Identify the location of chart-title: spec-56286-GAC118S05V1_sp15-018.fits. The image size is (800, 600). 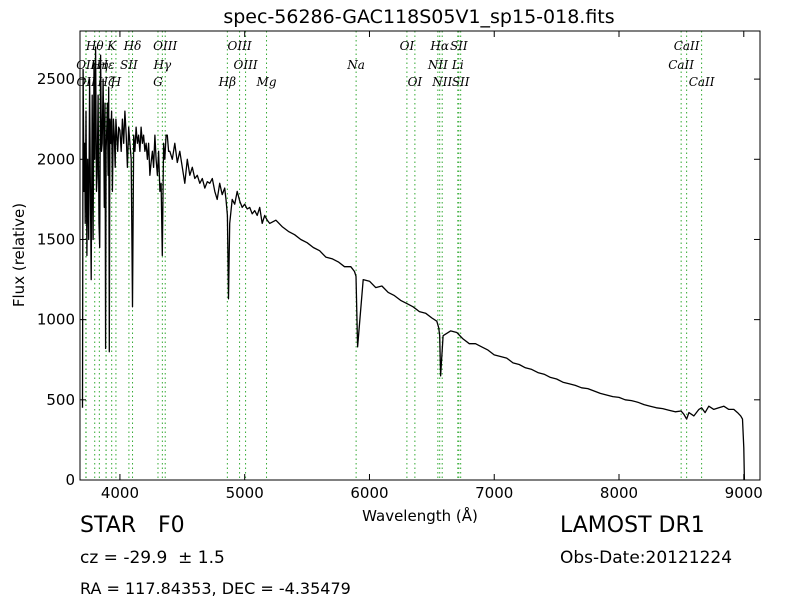
(418, 17).